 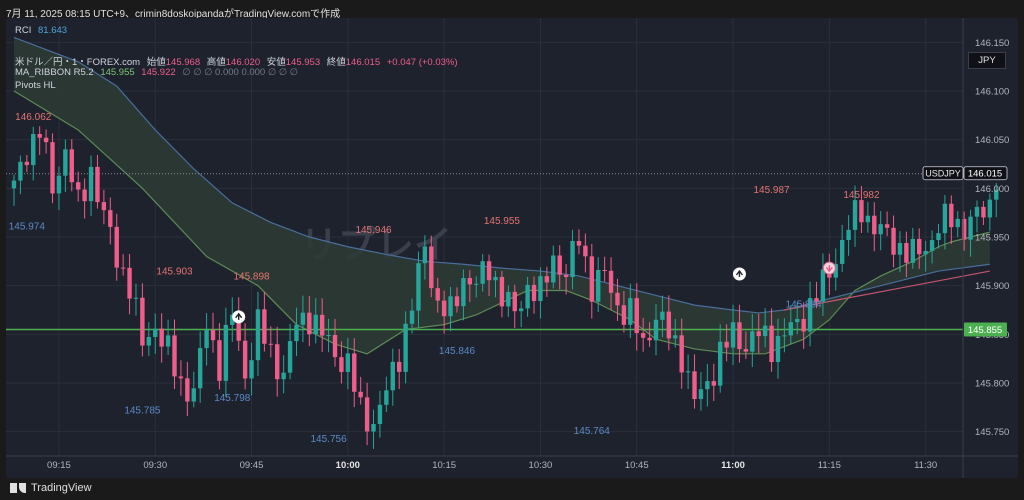 What do you see at coordinates (142, 411) in the screenshot?
I see `pivot-low-label: 145.785` at bounding box center [142, 411].